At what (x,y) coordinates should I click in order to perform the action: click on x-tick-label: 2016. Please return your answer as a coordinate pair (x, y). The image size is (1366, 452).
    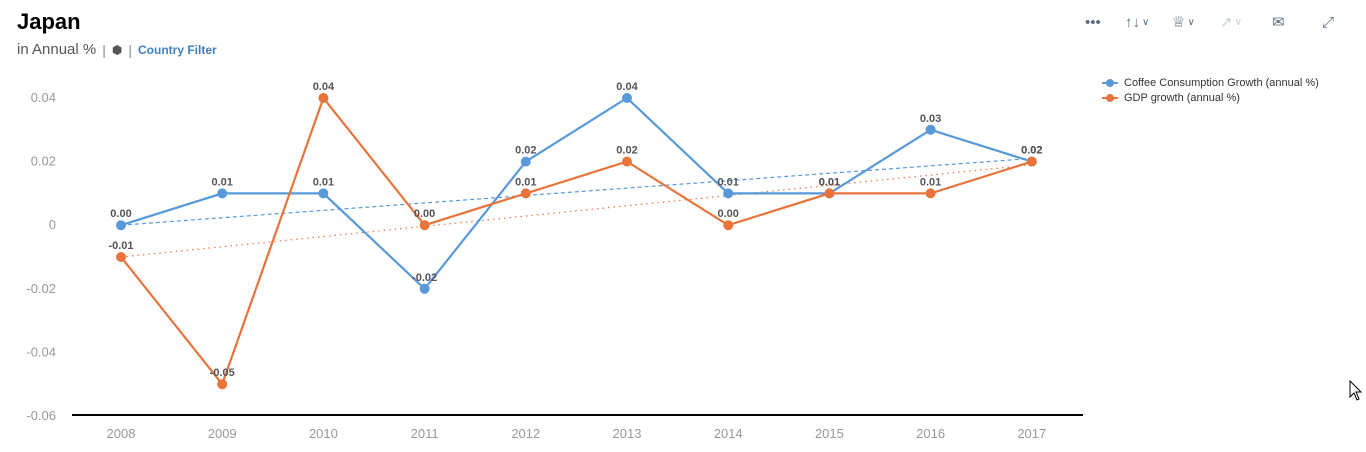
    Looking at the image, I should click on (930, 433).